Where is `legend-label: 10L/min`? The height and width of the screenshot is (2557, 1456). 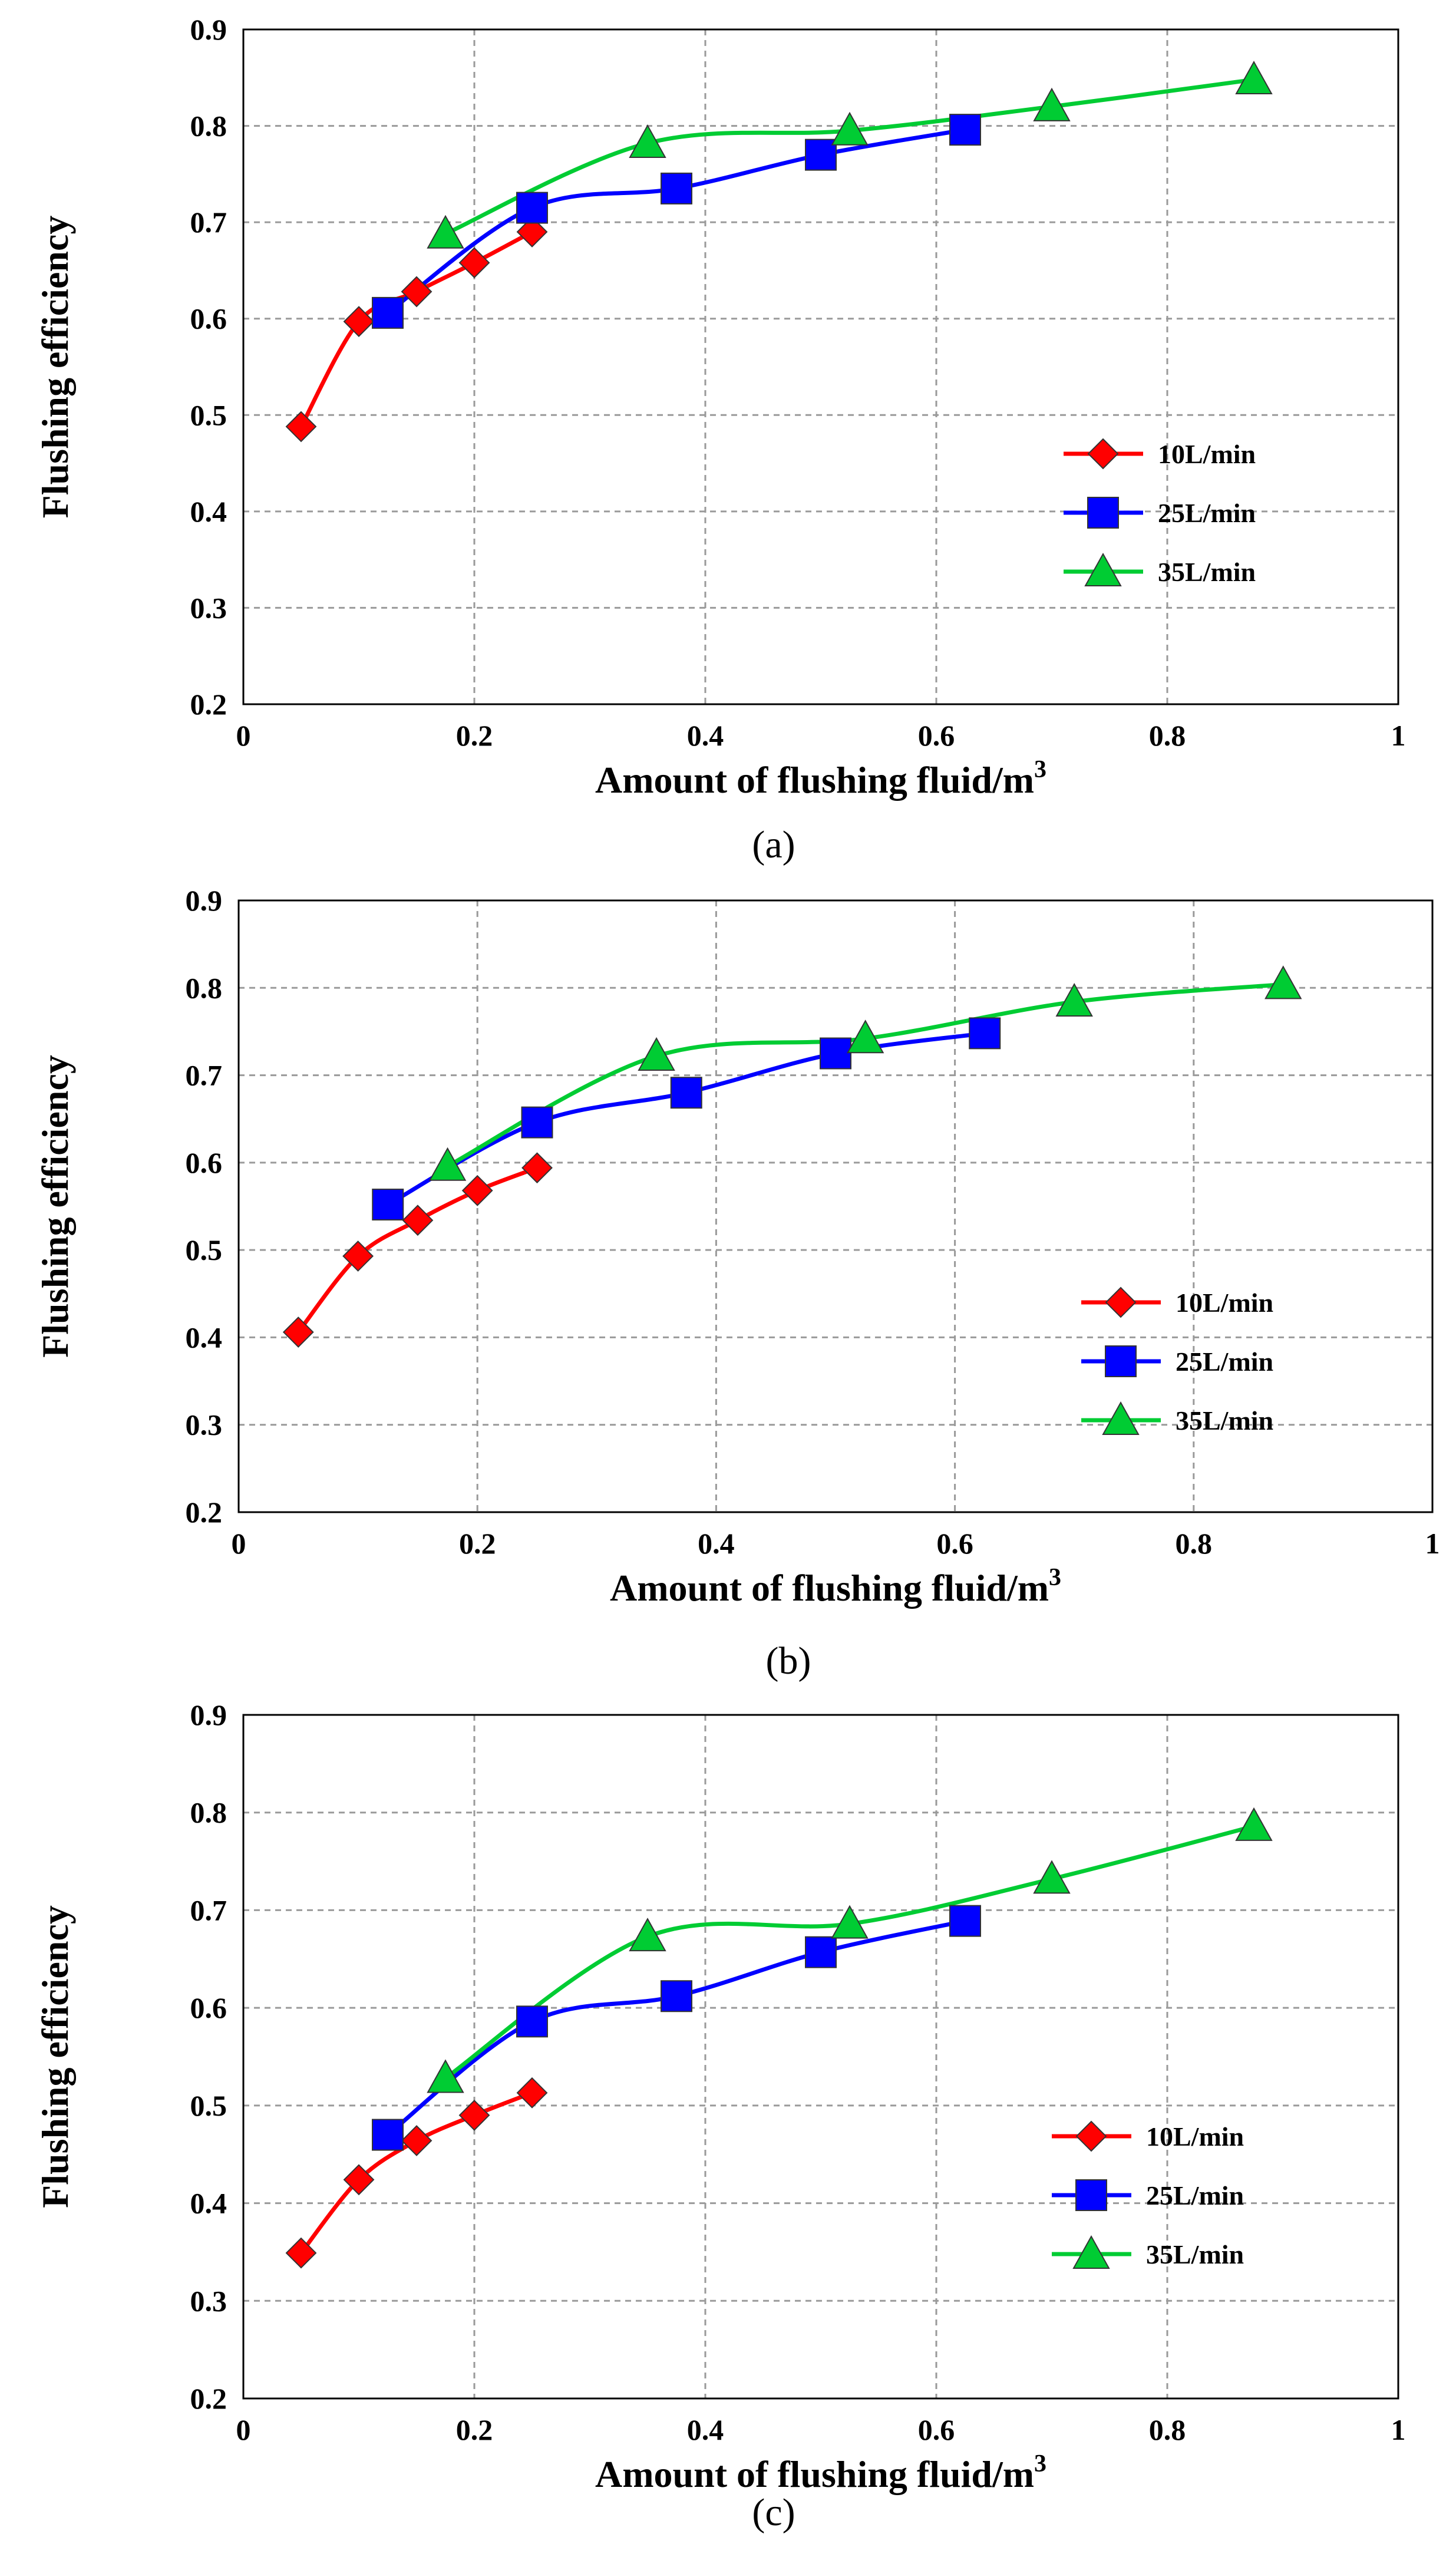 legend-label: 10L/min is located at coordinates (1207, 454).